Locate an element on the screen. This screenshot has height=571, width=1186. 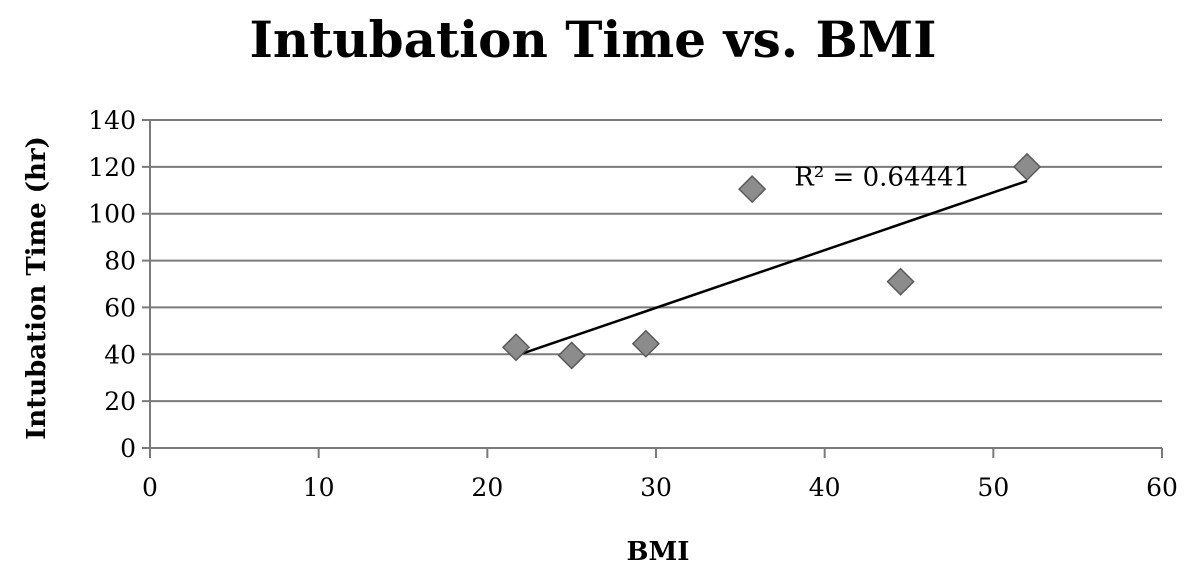
x-axis-title: BMI is located at coordinates (658, 552).